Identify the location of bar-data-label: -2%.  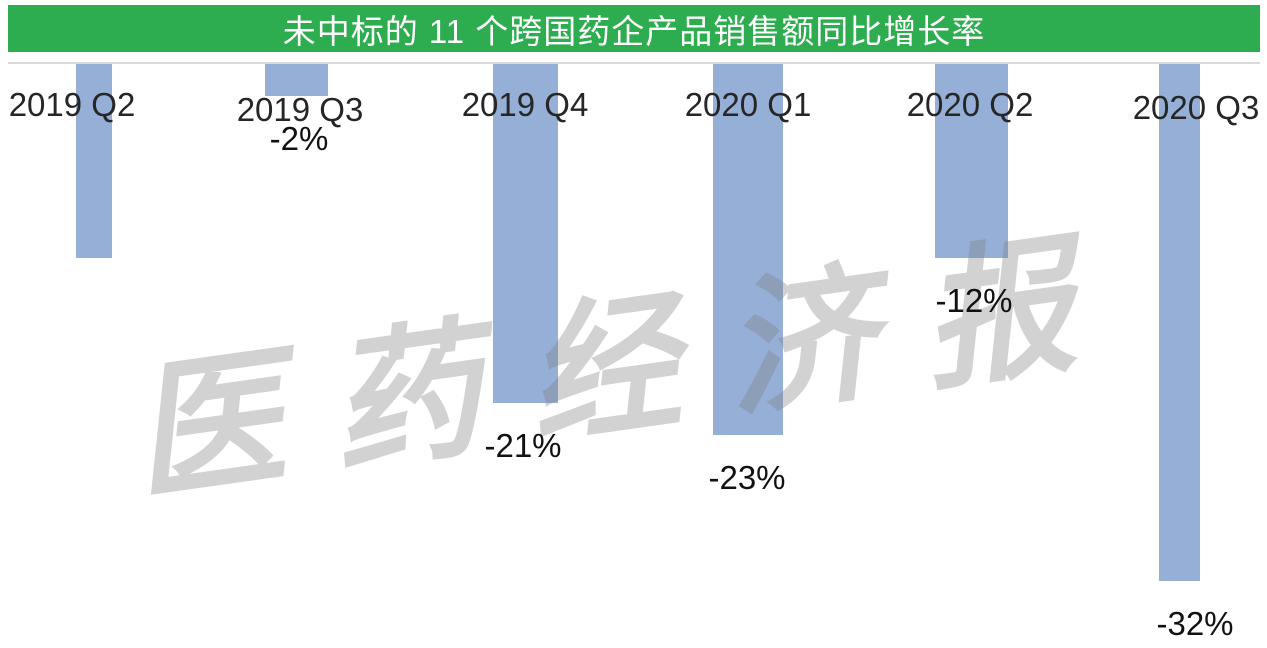
(299, 138).